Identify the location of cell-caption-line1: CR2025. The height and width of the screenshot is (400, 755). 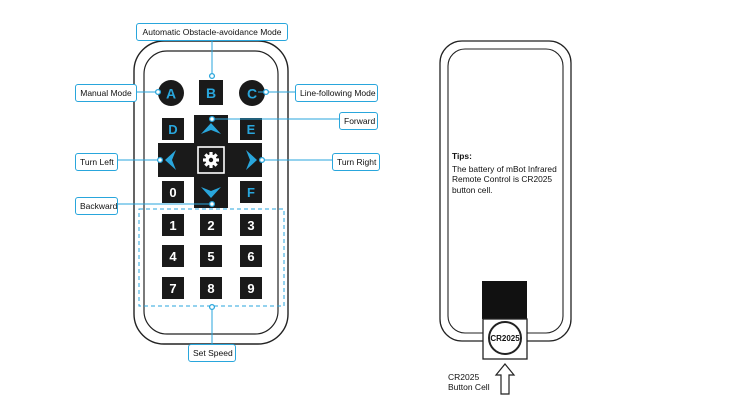
(464, 377).